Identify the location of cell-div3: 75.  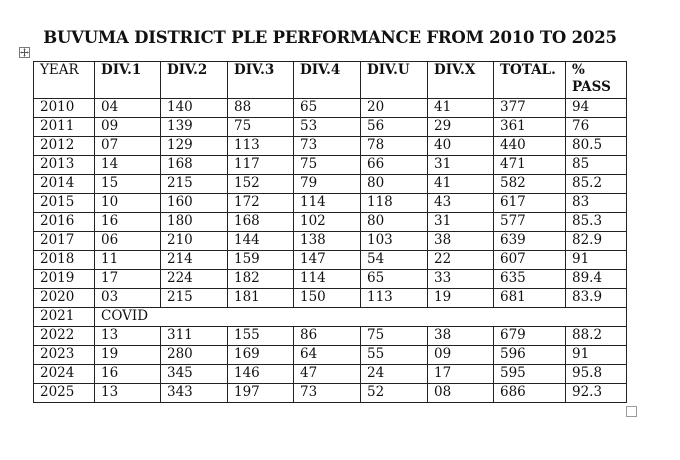
(260, 127).